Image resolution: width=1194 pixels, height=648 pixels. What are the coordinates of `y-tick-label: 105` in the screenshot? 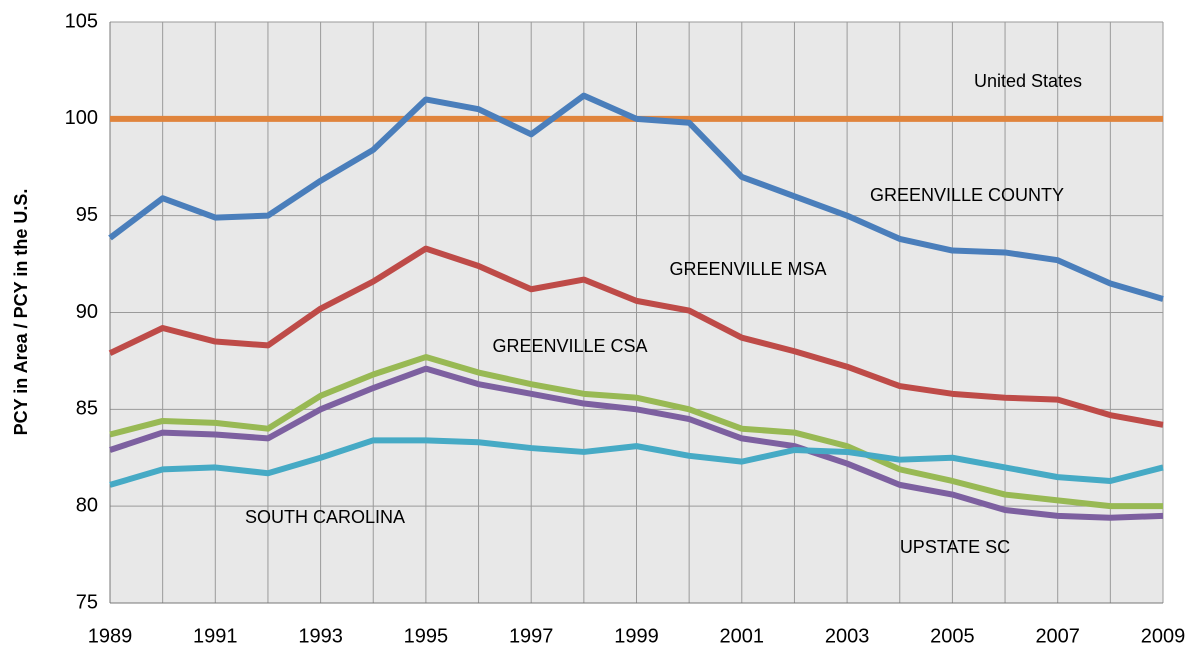 It's located at (81, 21).